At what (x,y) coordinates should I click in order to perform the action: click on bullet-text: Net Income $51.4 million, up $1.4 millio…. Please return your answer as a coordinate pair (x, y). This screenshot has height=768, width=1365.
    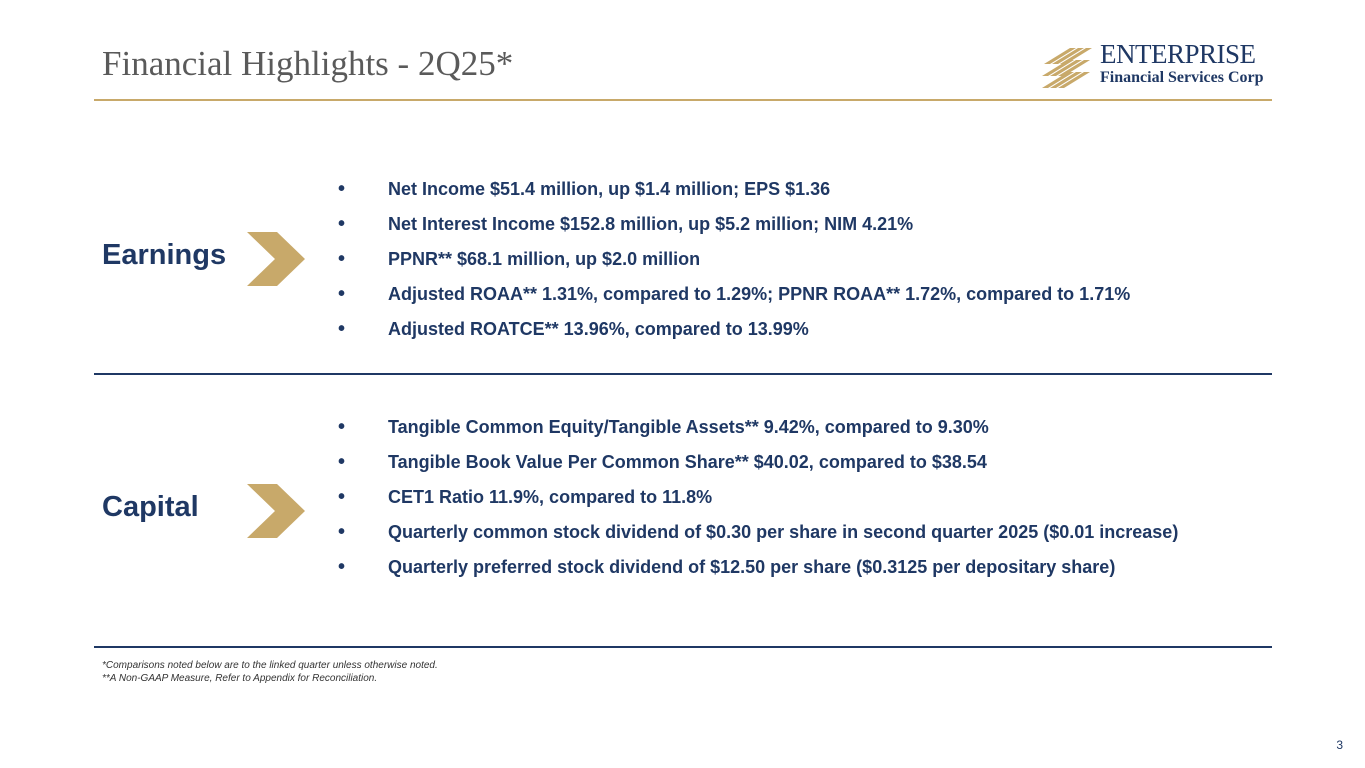
    Looking at the image, I should click on (609, 189).